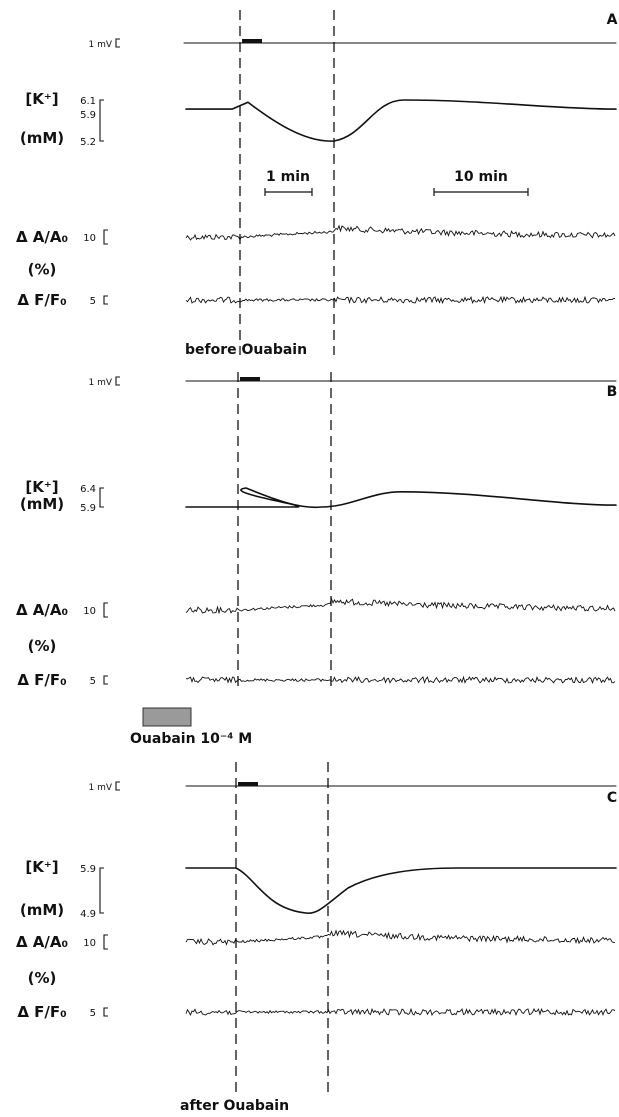 Image resolution: width=619 pixels, height=1117 pixels. I want to click on ouabain-label: Ouabain 10⁻⁴ M, so click(191, 739).